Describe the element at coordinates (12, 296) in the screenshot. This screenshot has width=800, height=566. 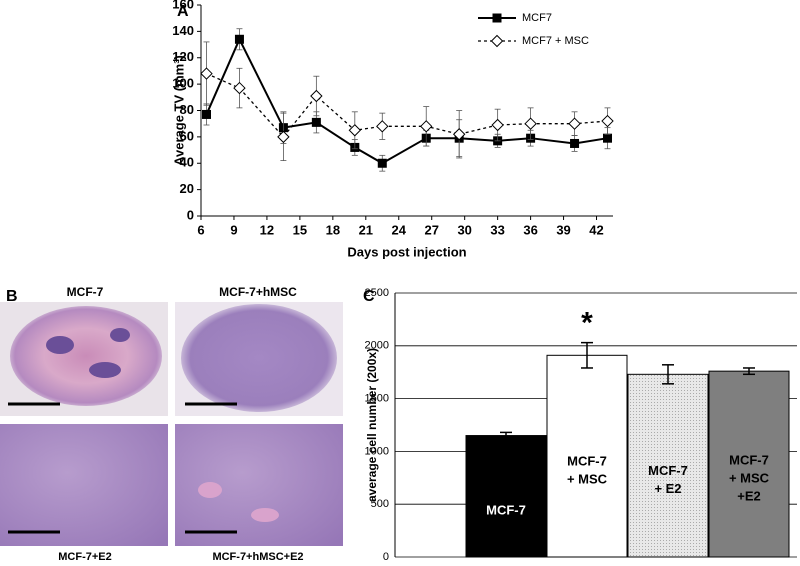
I see `panel-label: B` at that location.